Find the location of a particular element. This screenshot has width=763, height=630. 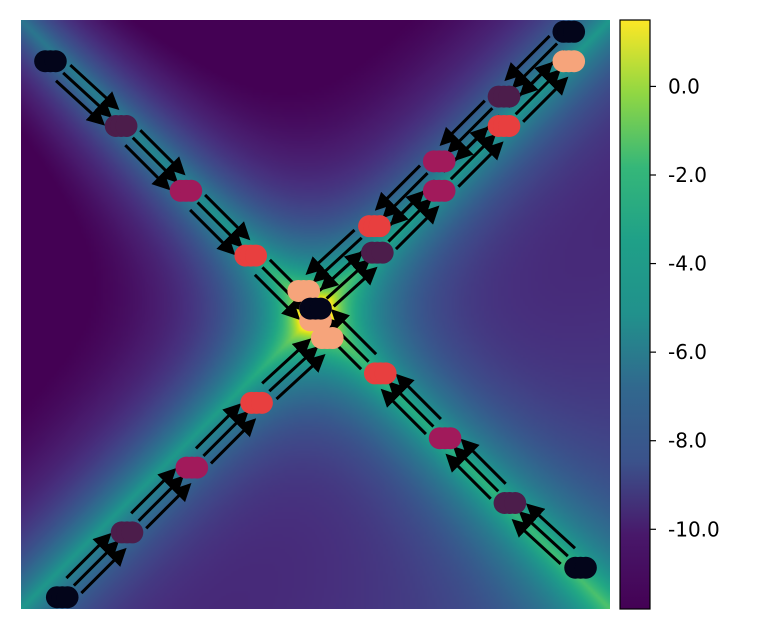

colorbar-tick-label: -8.0 is located at coordinates (687, 441).